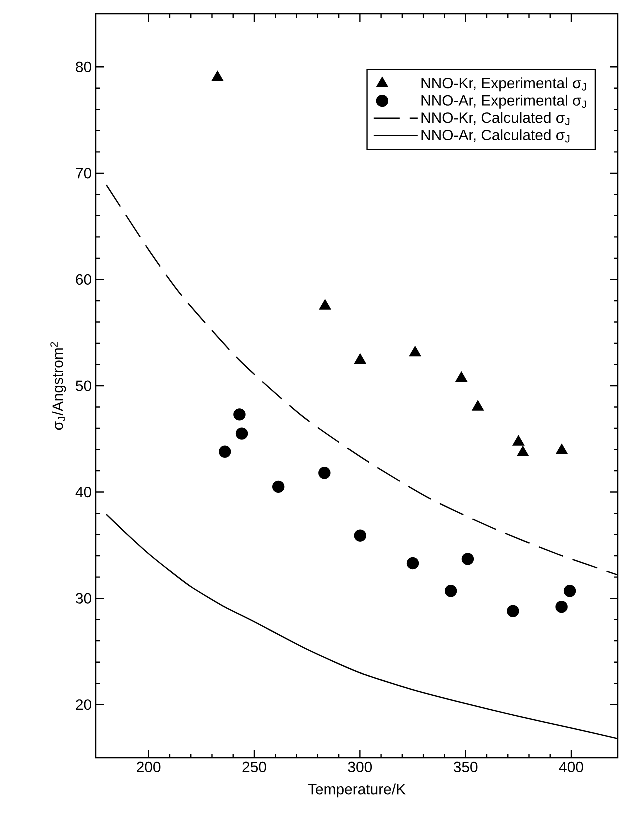  Describe the element at coordinates (357, 791) in the screenshot. I see `x-axis-title: Temperature/K` at that location.